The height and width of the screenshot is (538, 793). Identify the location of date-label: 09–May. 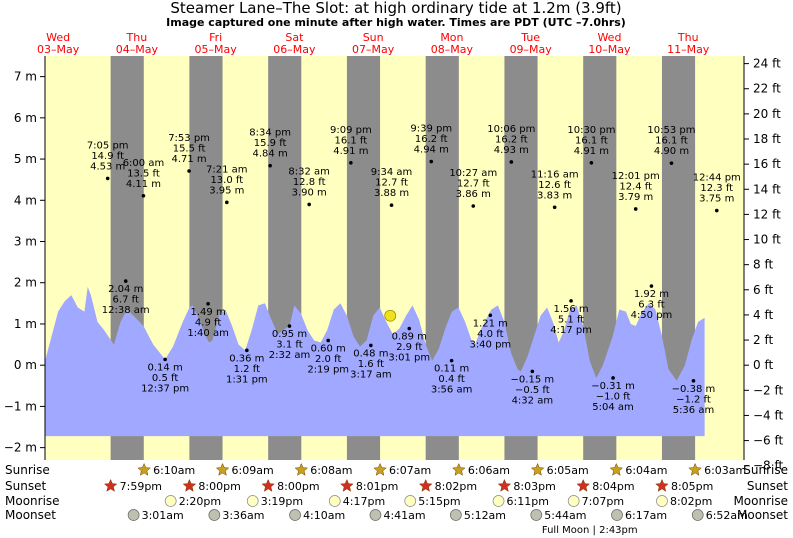
(531, 49).